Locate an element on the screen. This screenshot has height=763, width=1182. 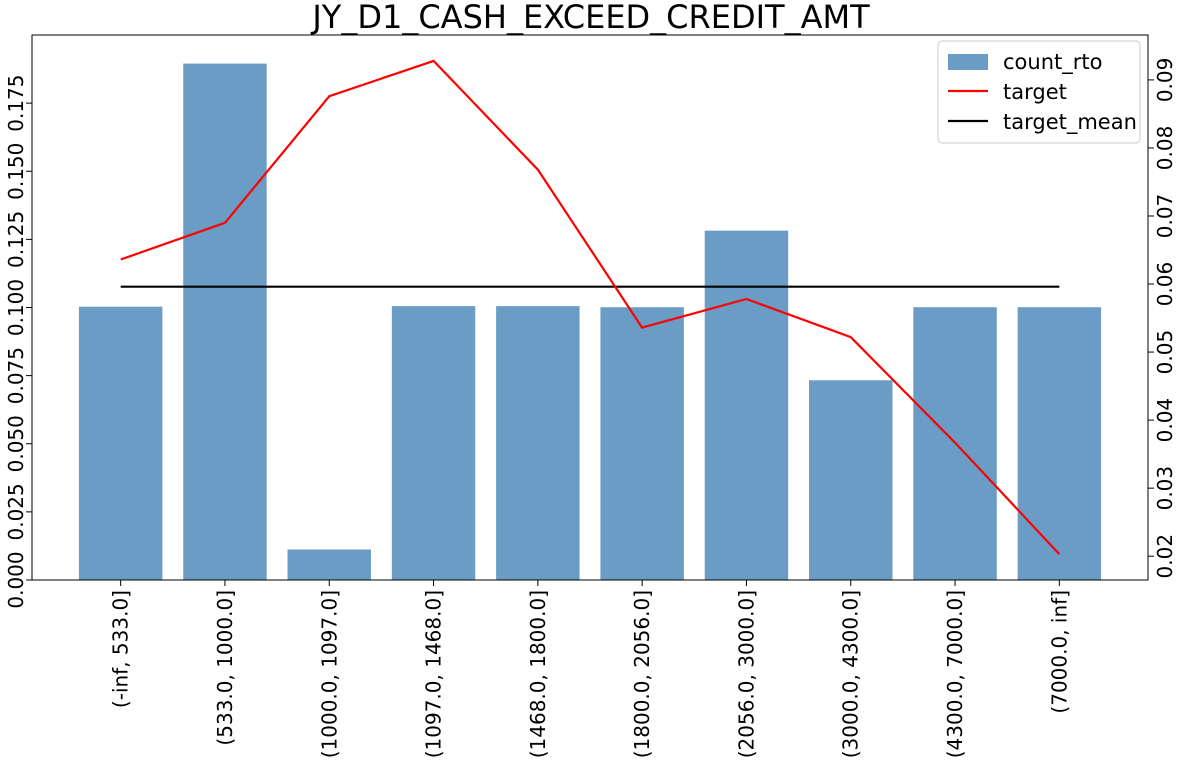
right-tick-label-6: 0.08 is located at coordinates (1165, 148).